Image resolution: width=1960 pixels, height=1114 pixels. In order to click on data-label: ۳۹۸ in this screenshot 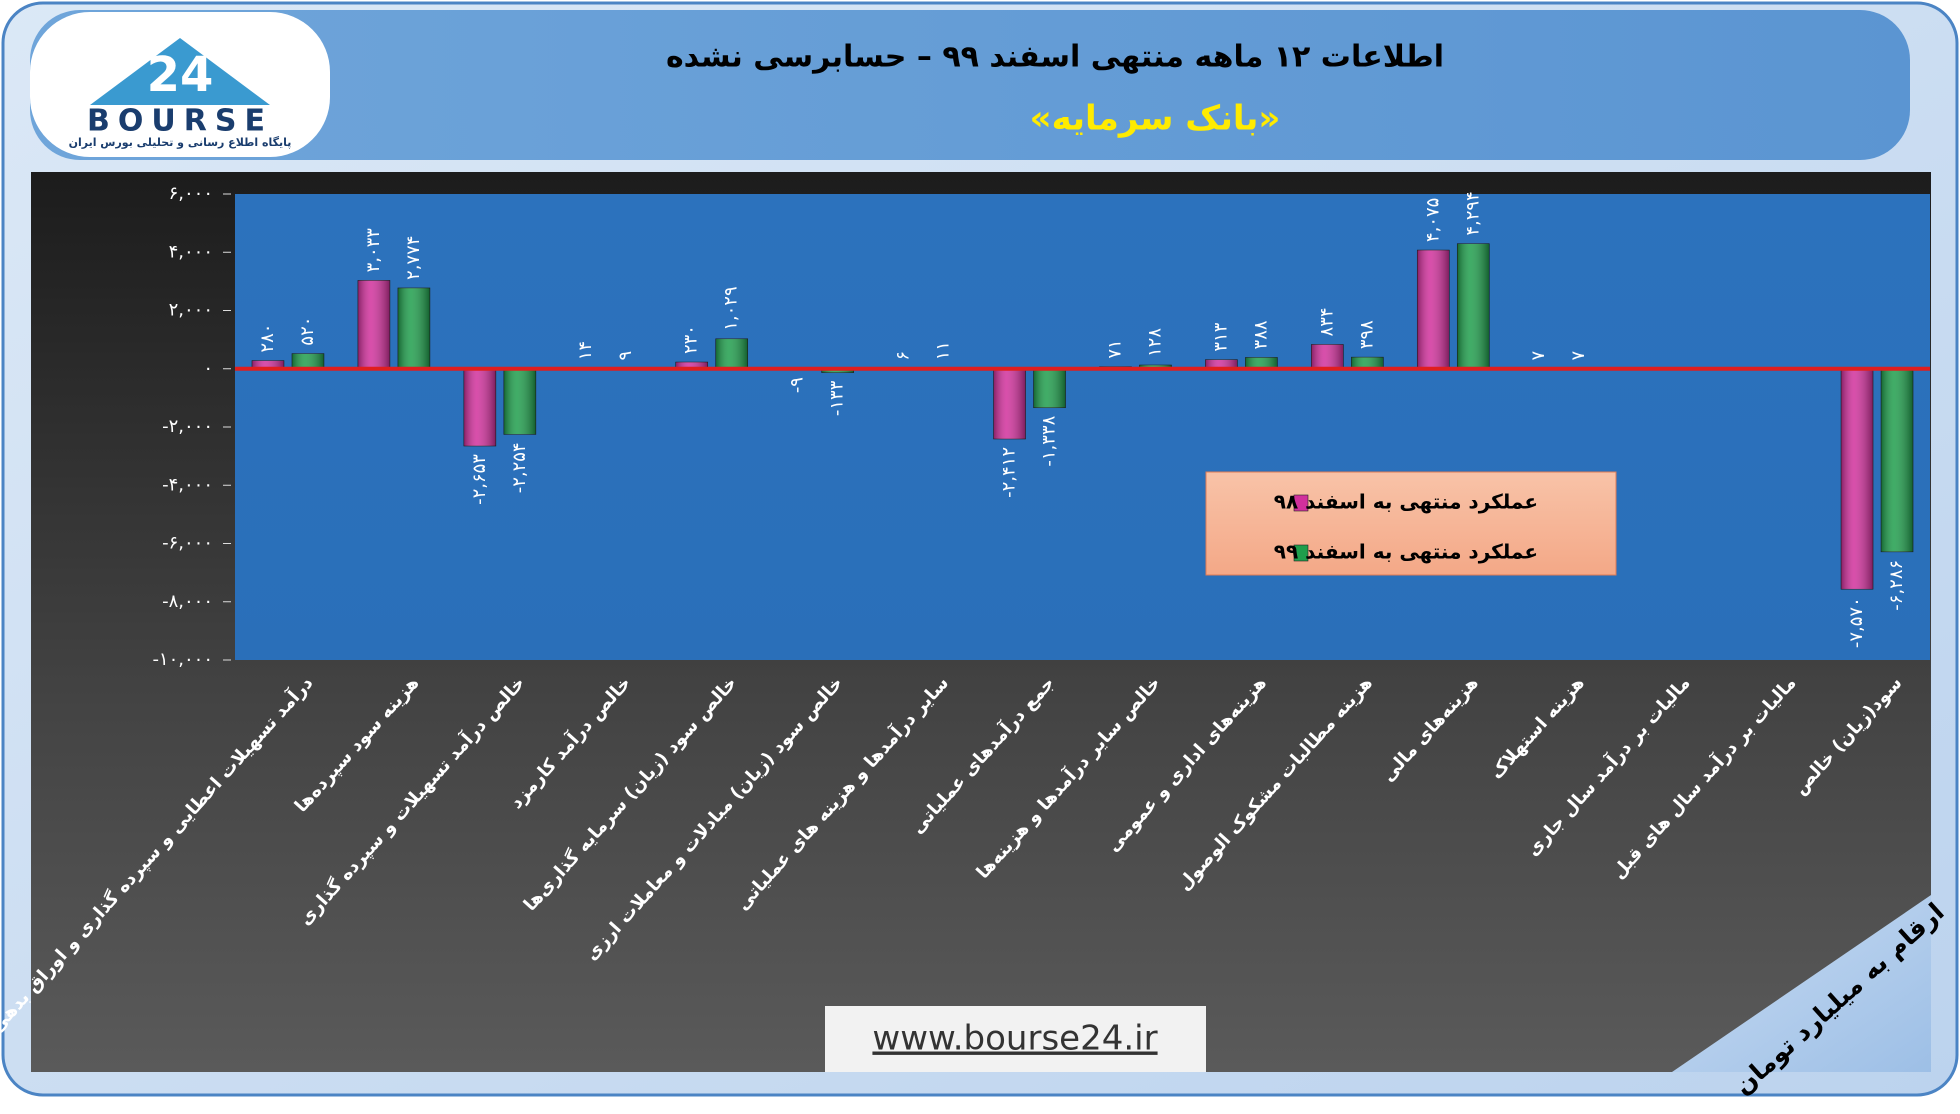, I will do `click(1366, 334)`.